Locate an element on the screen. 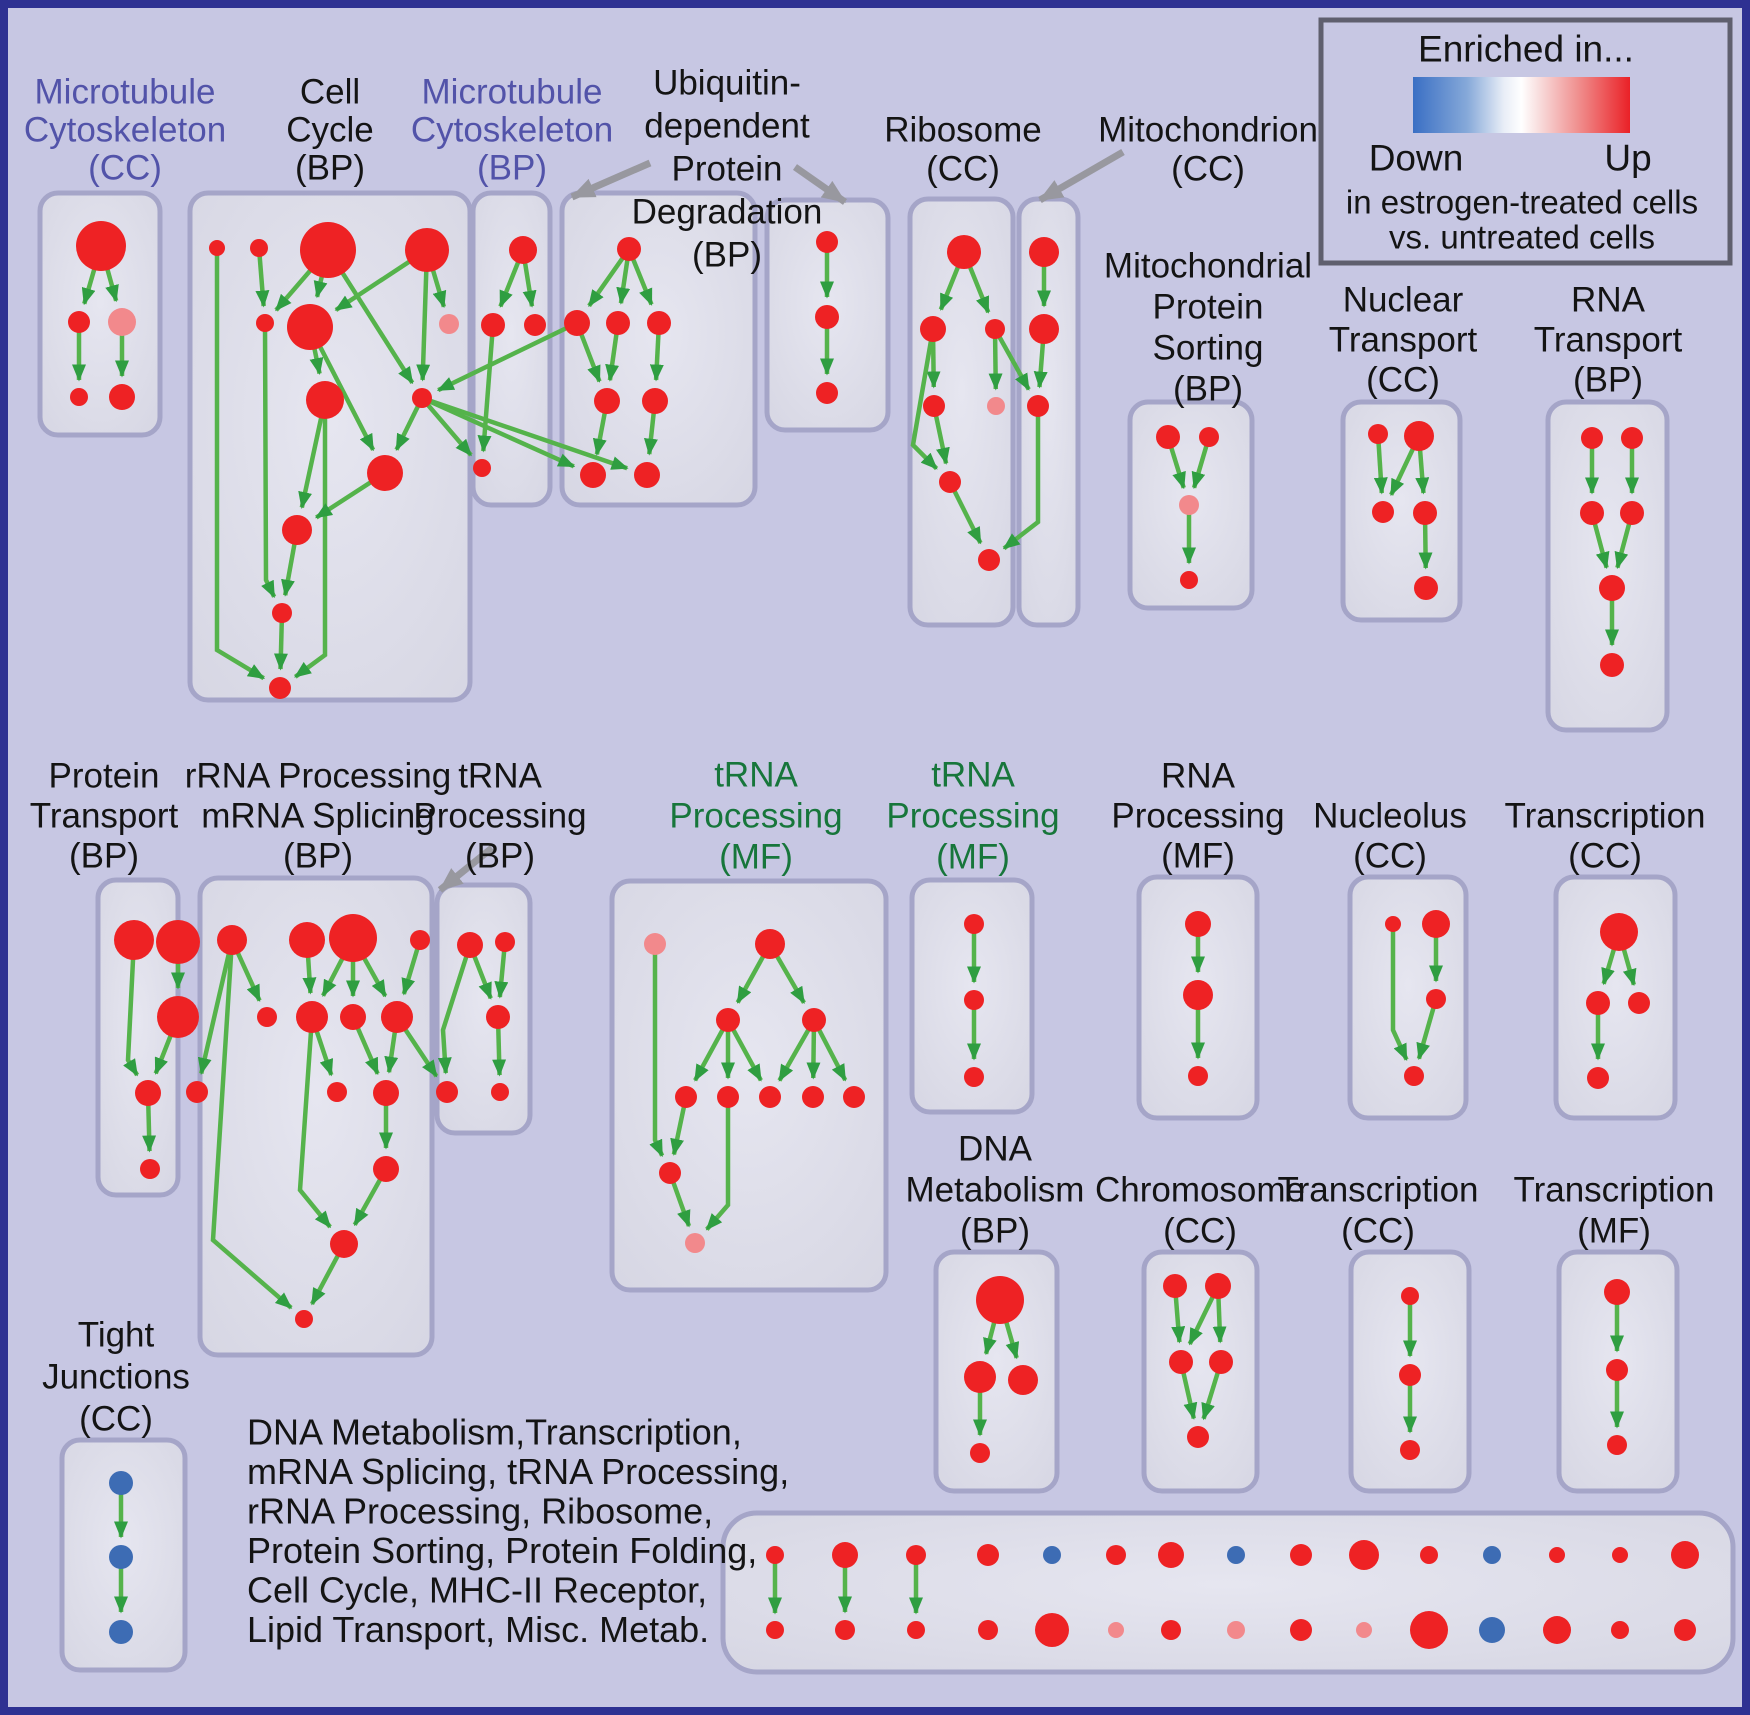  legend-gradient-bar is located at coordinates (1521, 105).